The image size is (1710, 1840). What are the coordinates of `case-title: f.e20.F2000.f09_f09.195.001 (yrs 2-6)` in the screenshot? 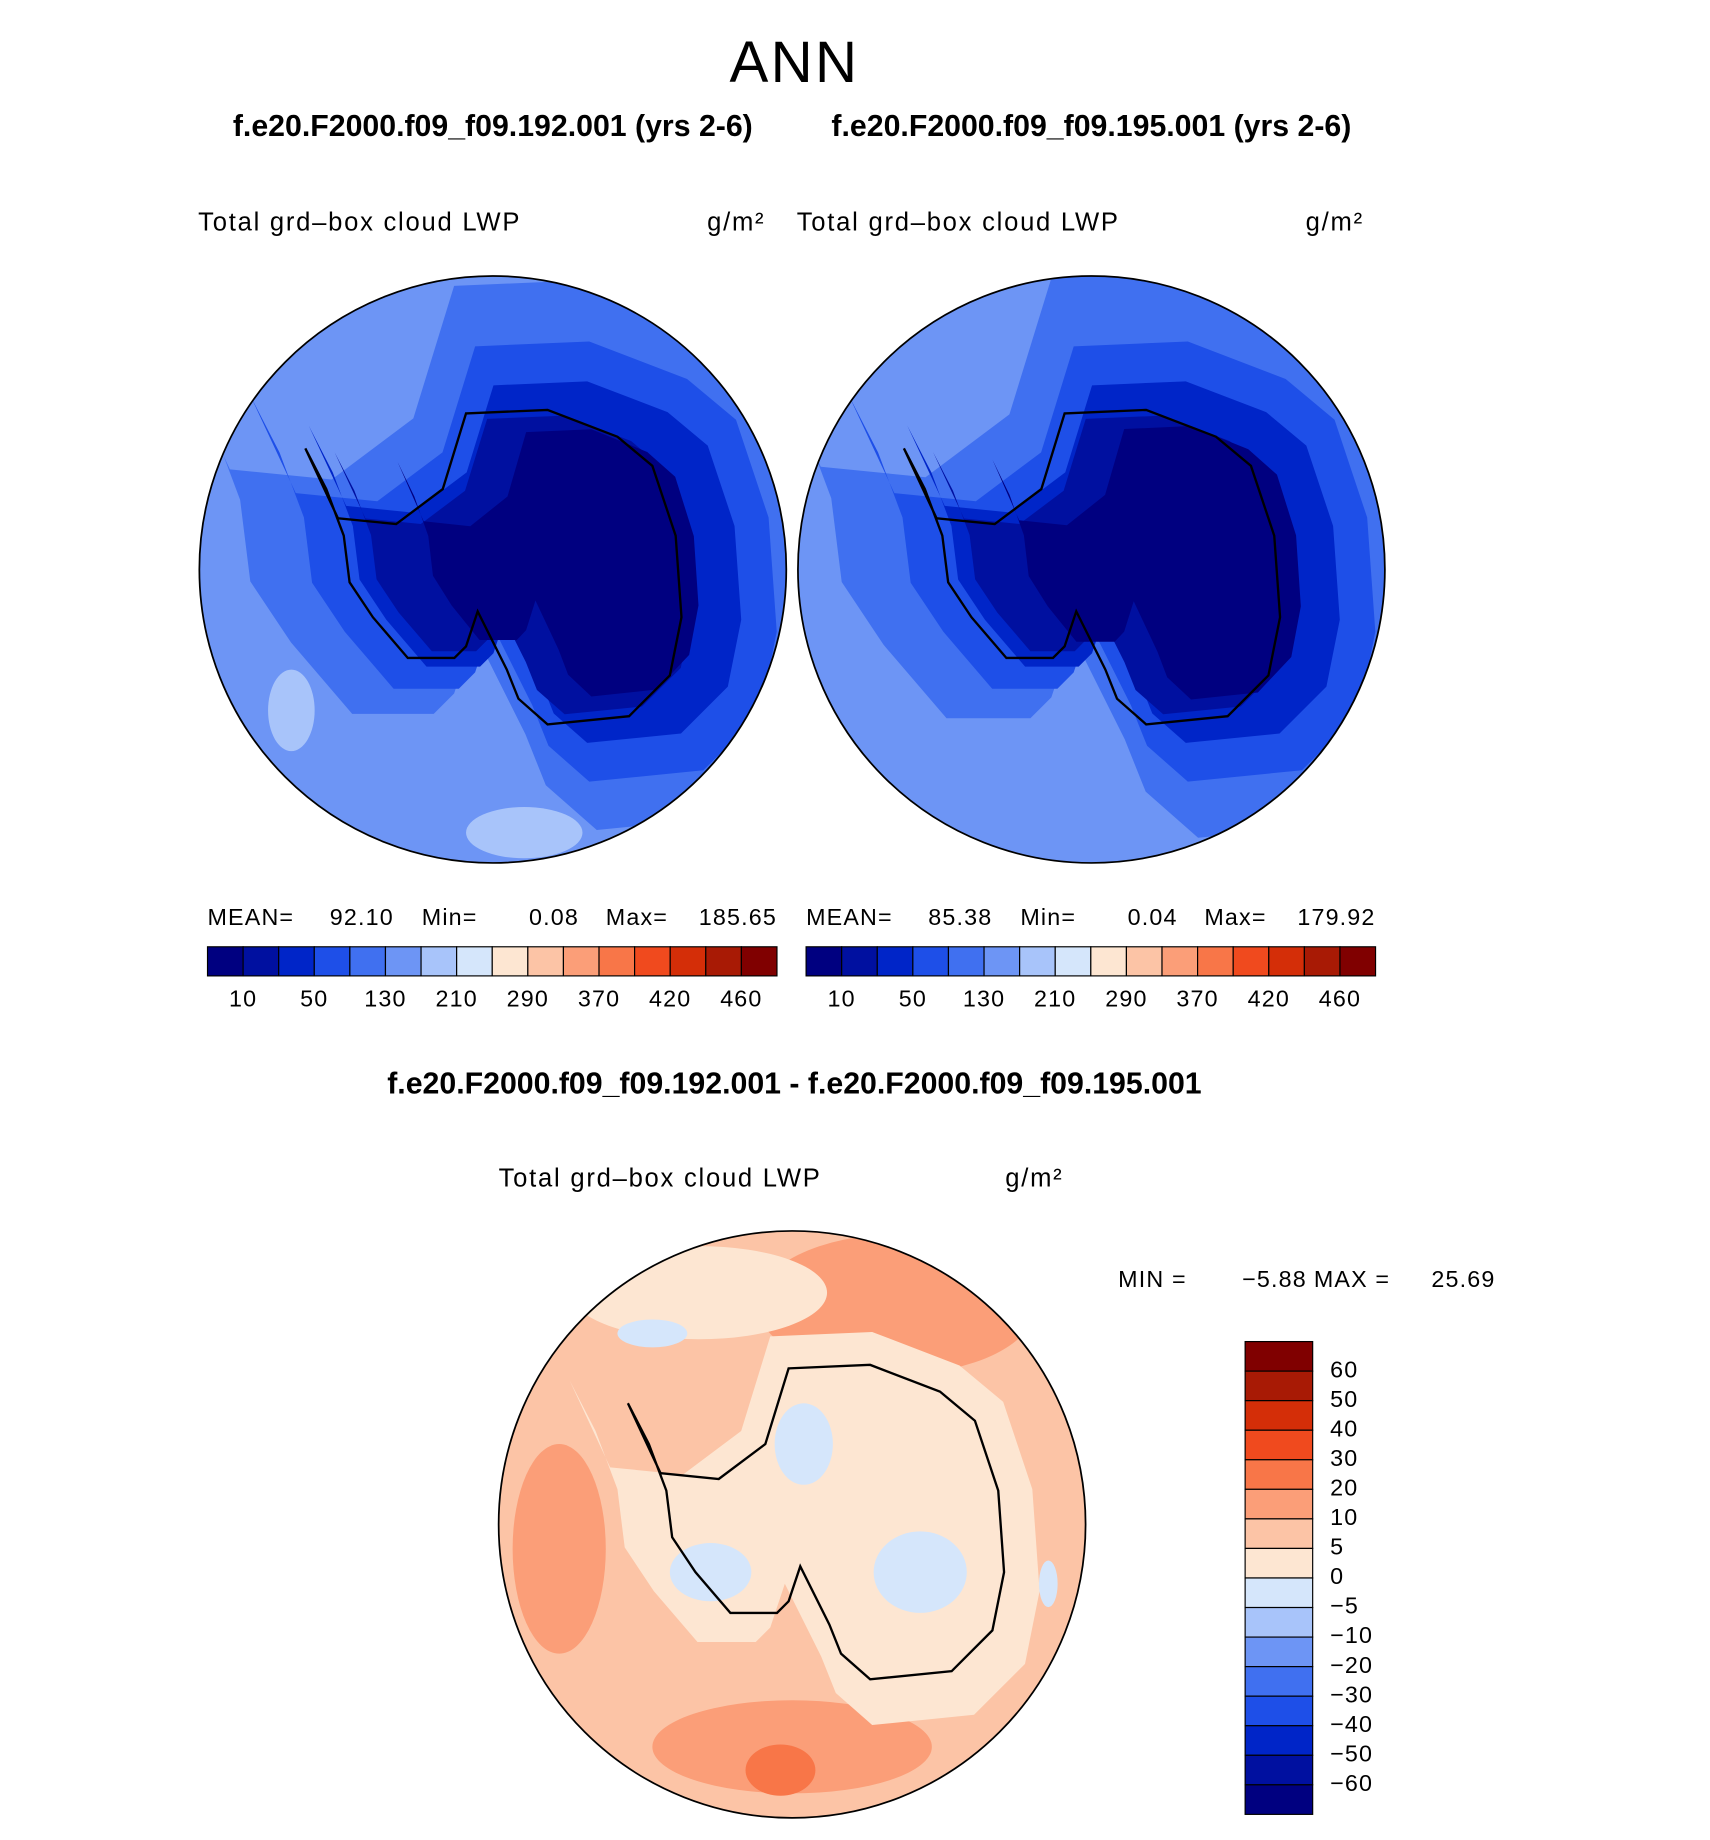 It's located at (1091, 126).